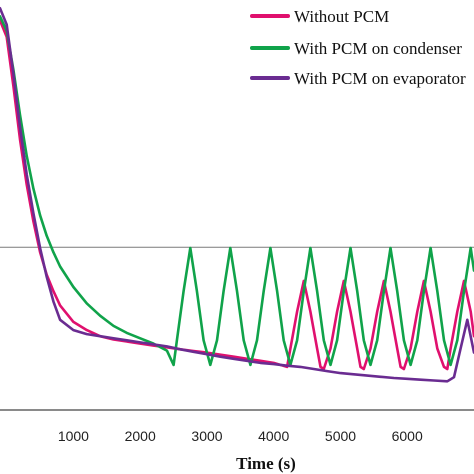  Describe the element at coordinates (73, 436) in the screenshot. I see `x-tick-label: 1000` at that location.